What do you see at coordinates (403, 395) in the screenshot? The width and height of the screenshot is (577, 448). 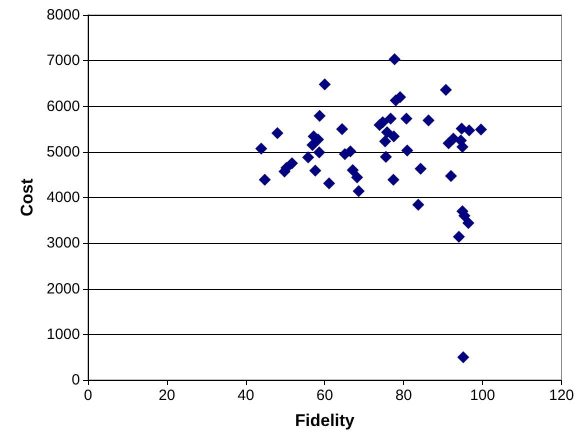 I see `x-tick-label: 80` at bounding box center [403, 395].